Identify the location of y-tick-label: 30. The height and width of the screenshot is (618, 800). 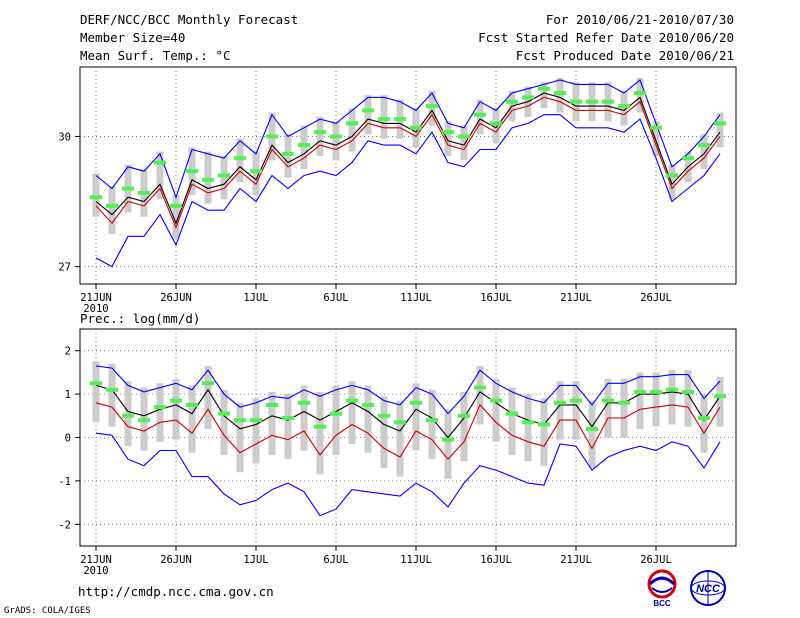
(64, 137).